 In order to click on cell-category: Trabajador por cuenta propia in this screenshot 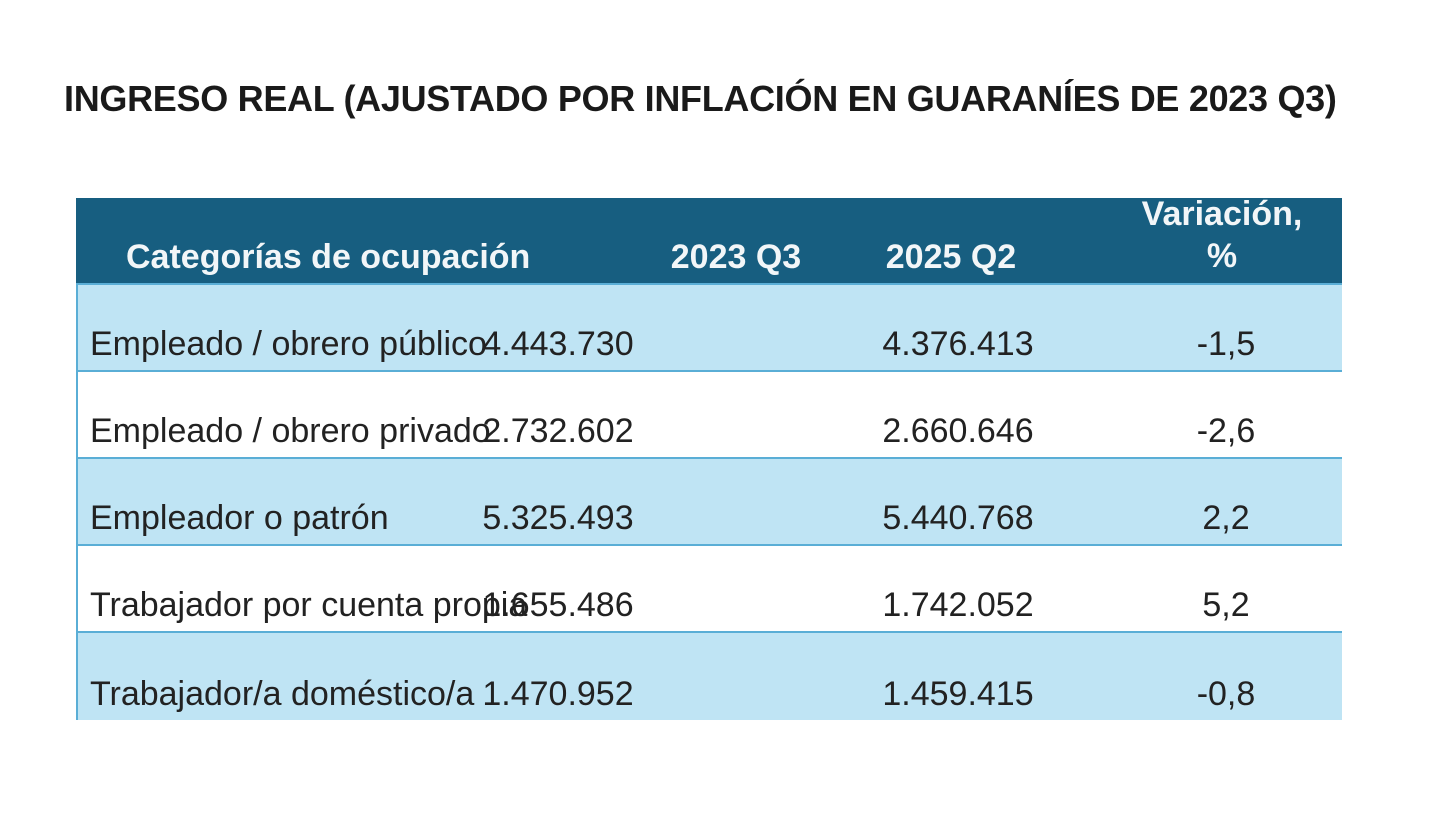, I will do `click(309, 605)`.